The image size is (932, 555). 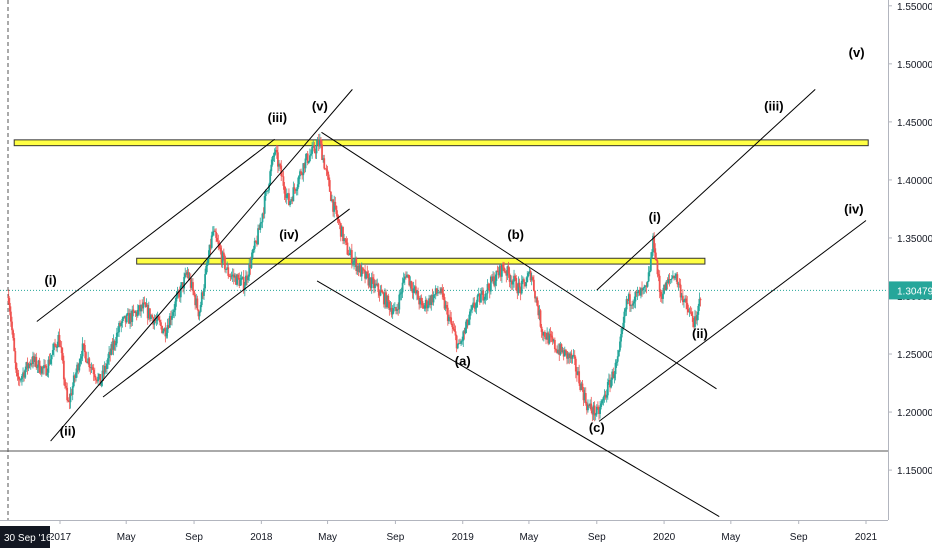 What do you see at coordinates (289, 234) in the screenshot?
I see `wave-label: (iv)` at bounding box center [289, 234].